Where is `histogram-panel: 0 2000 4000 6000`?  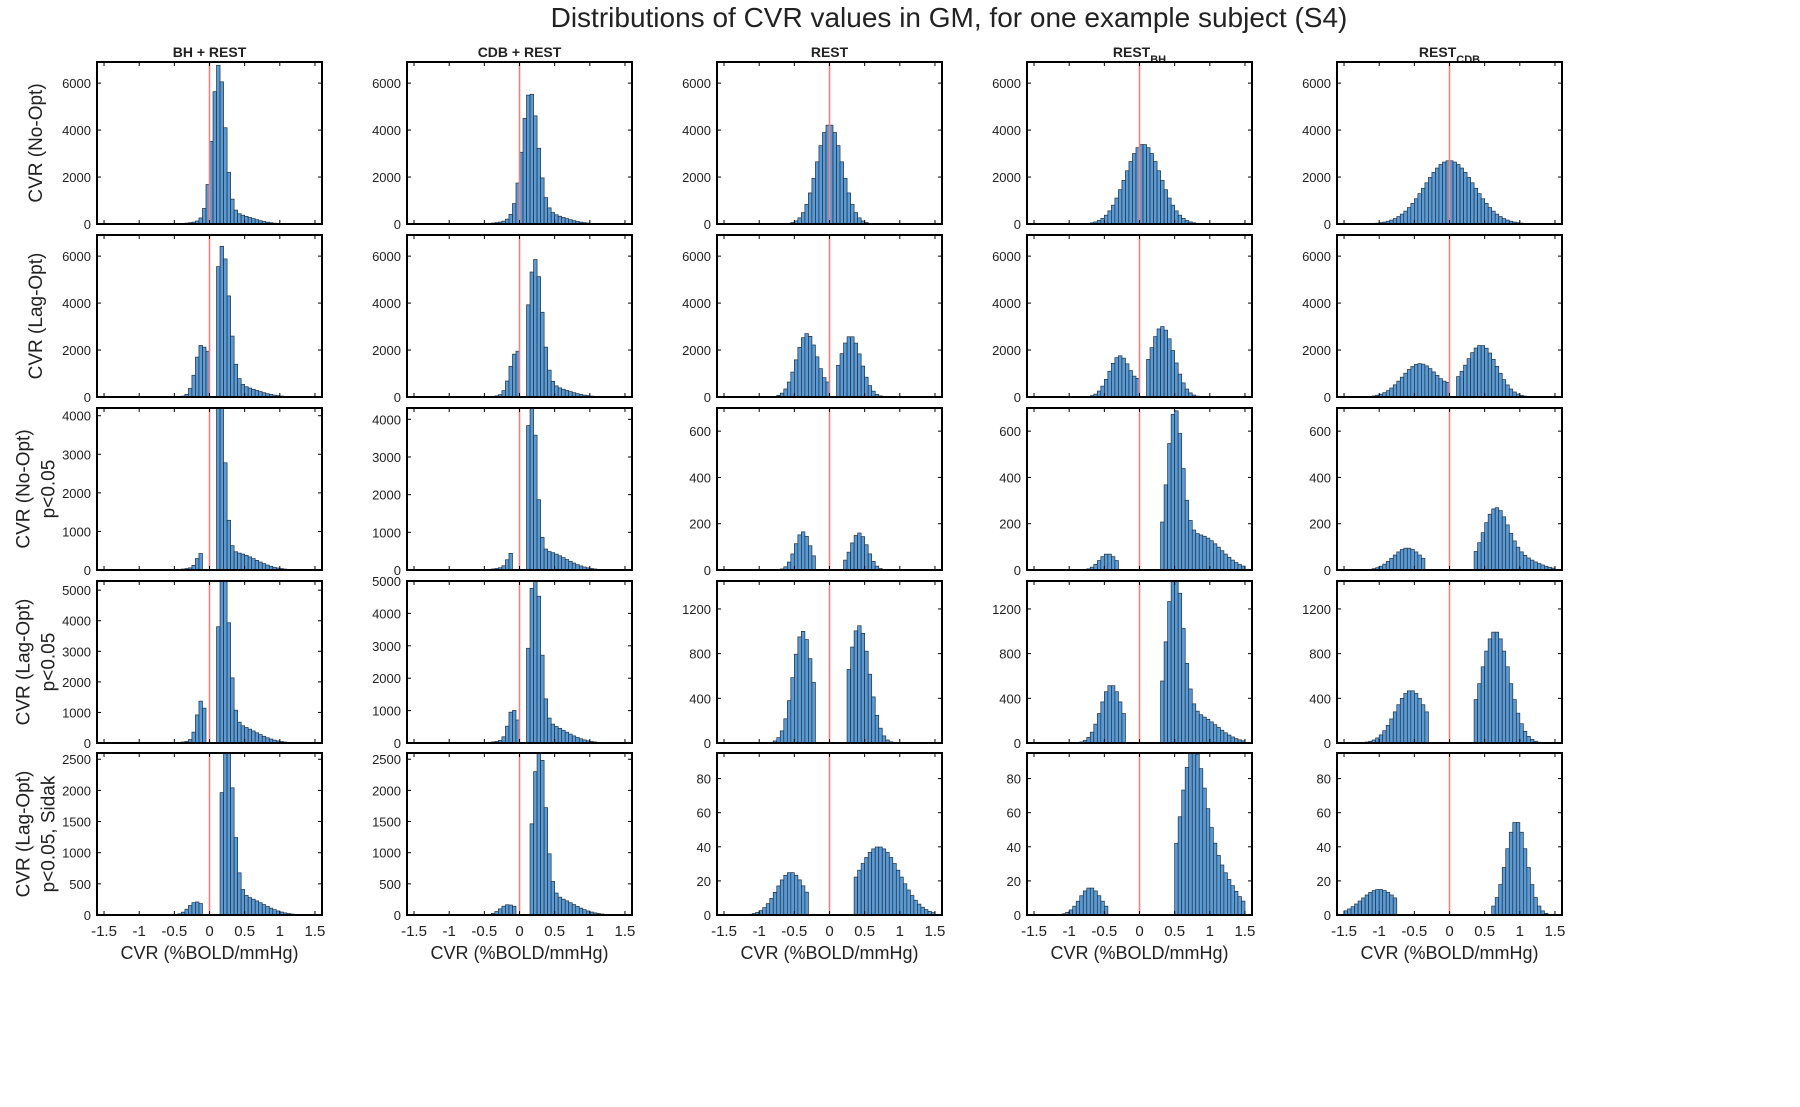
histogram-panel: 0 2000 4000 6000 is located at coordinates (1432, 319).